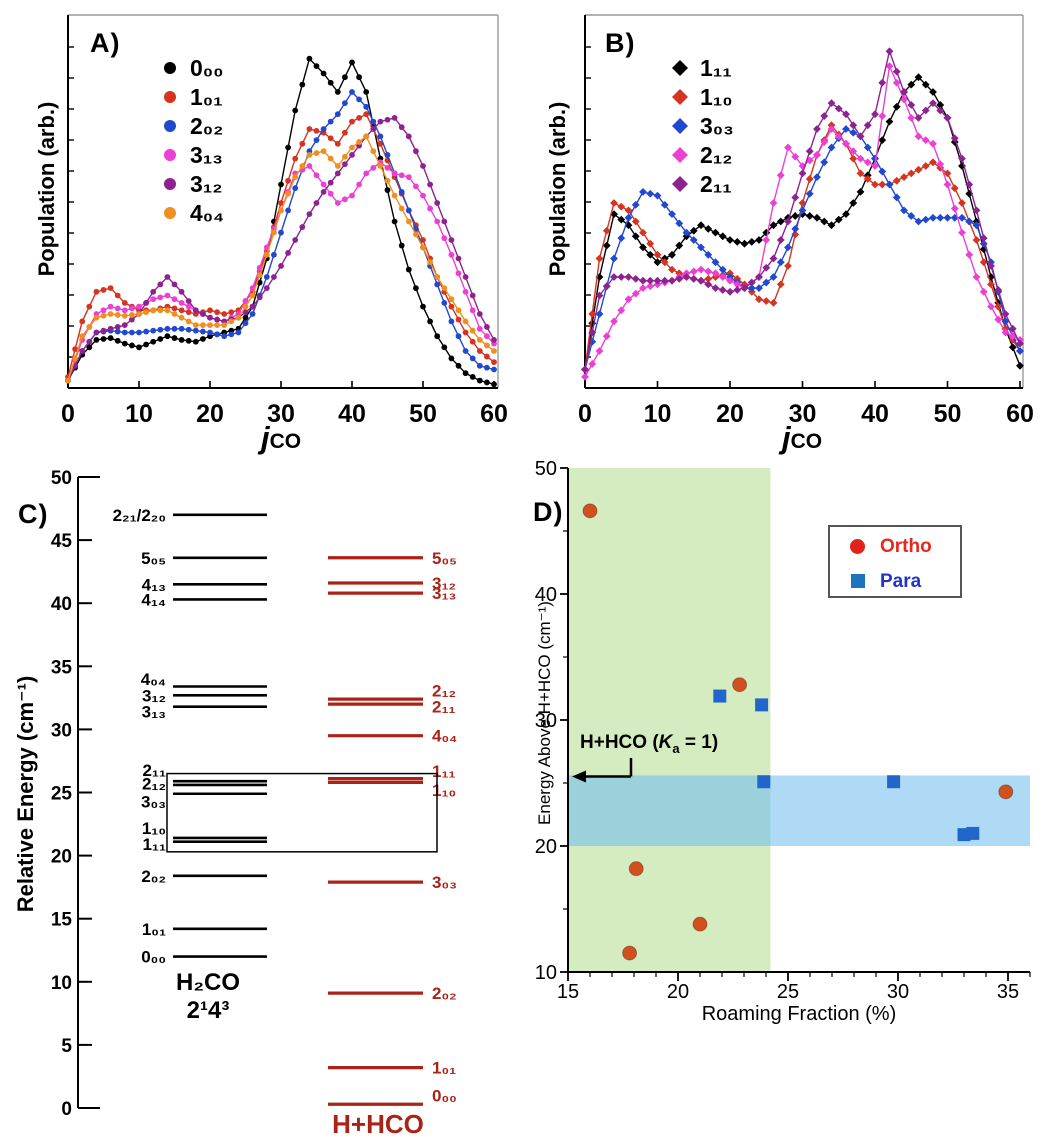 This screenshot has width=1040, height=1142. What do you see at coordinates (281, 236) in the screenshot?
I see `series-2₀₂` at bounding box center [281, 236].